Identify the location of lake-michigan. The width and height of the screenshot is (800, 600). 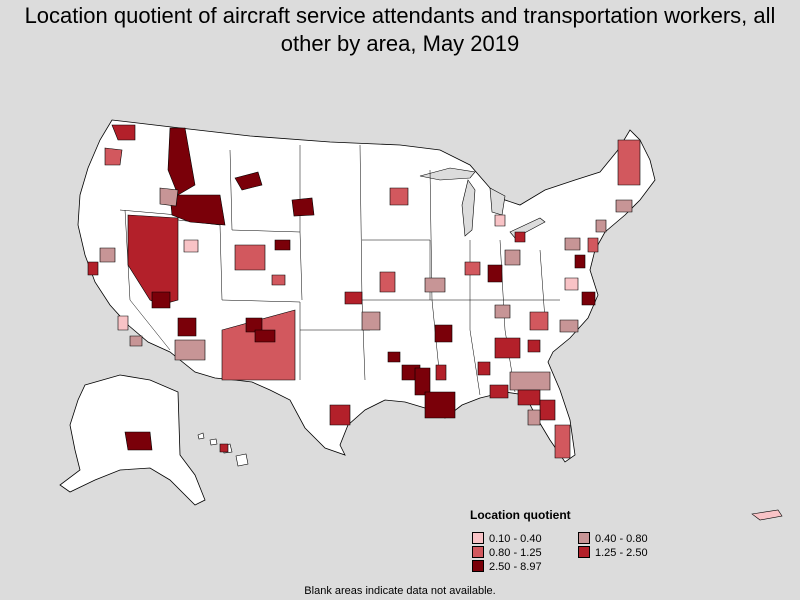
(468, 208).